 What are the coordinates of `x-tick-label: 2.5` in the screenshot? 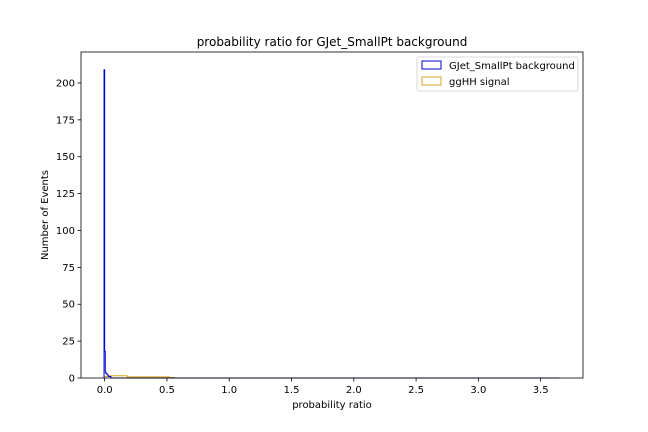 It's located at (416, 390).